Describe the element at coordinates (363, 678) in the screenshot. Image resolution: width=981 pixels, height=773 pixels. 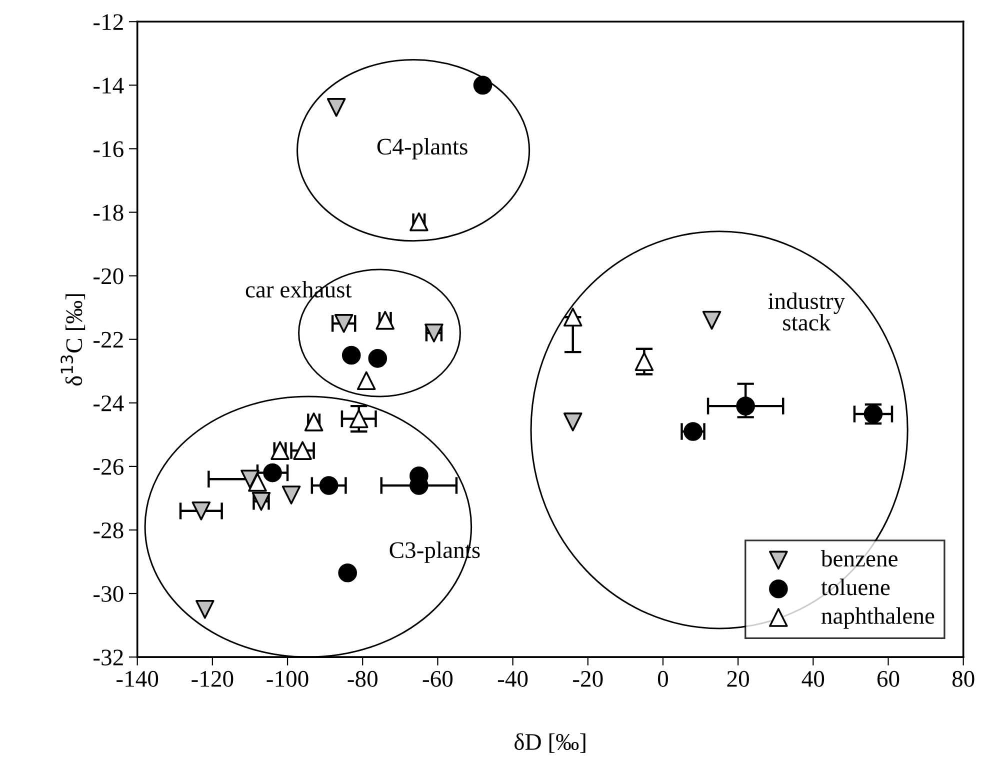
I see `x-tick-label: -80` at that location.